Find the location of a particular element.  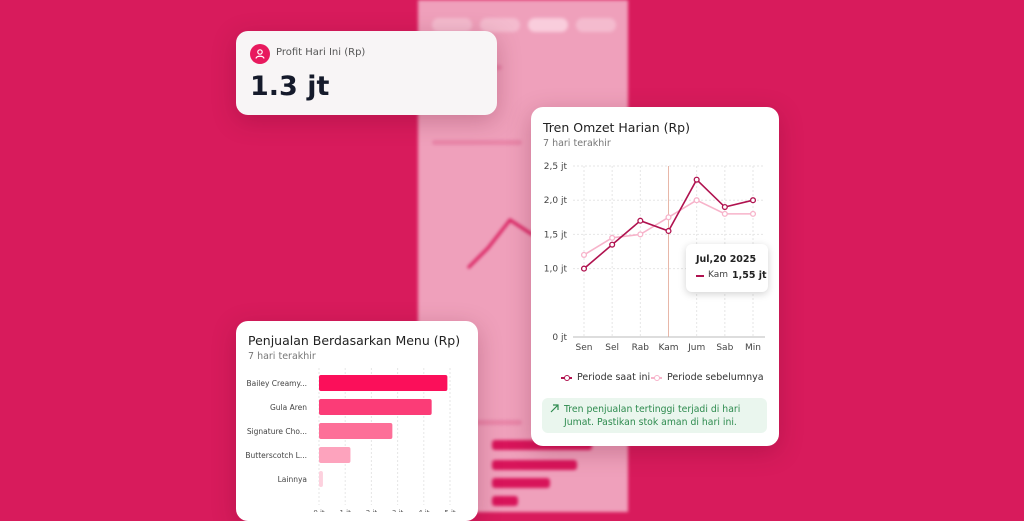

x-tick-label: 5 jt is located at coordinates (450, 510).